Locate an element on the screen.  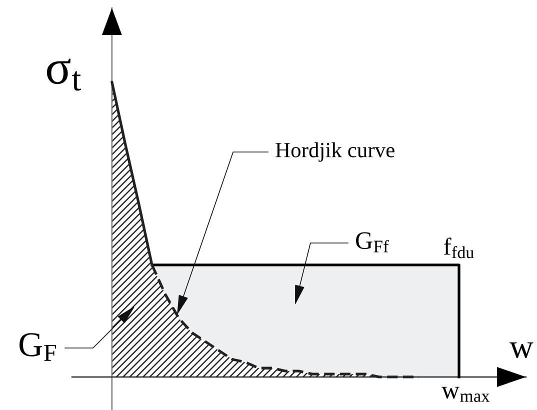
annotation: G$_{Ff}$ is located at coordinates (372, 242).